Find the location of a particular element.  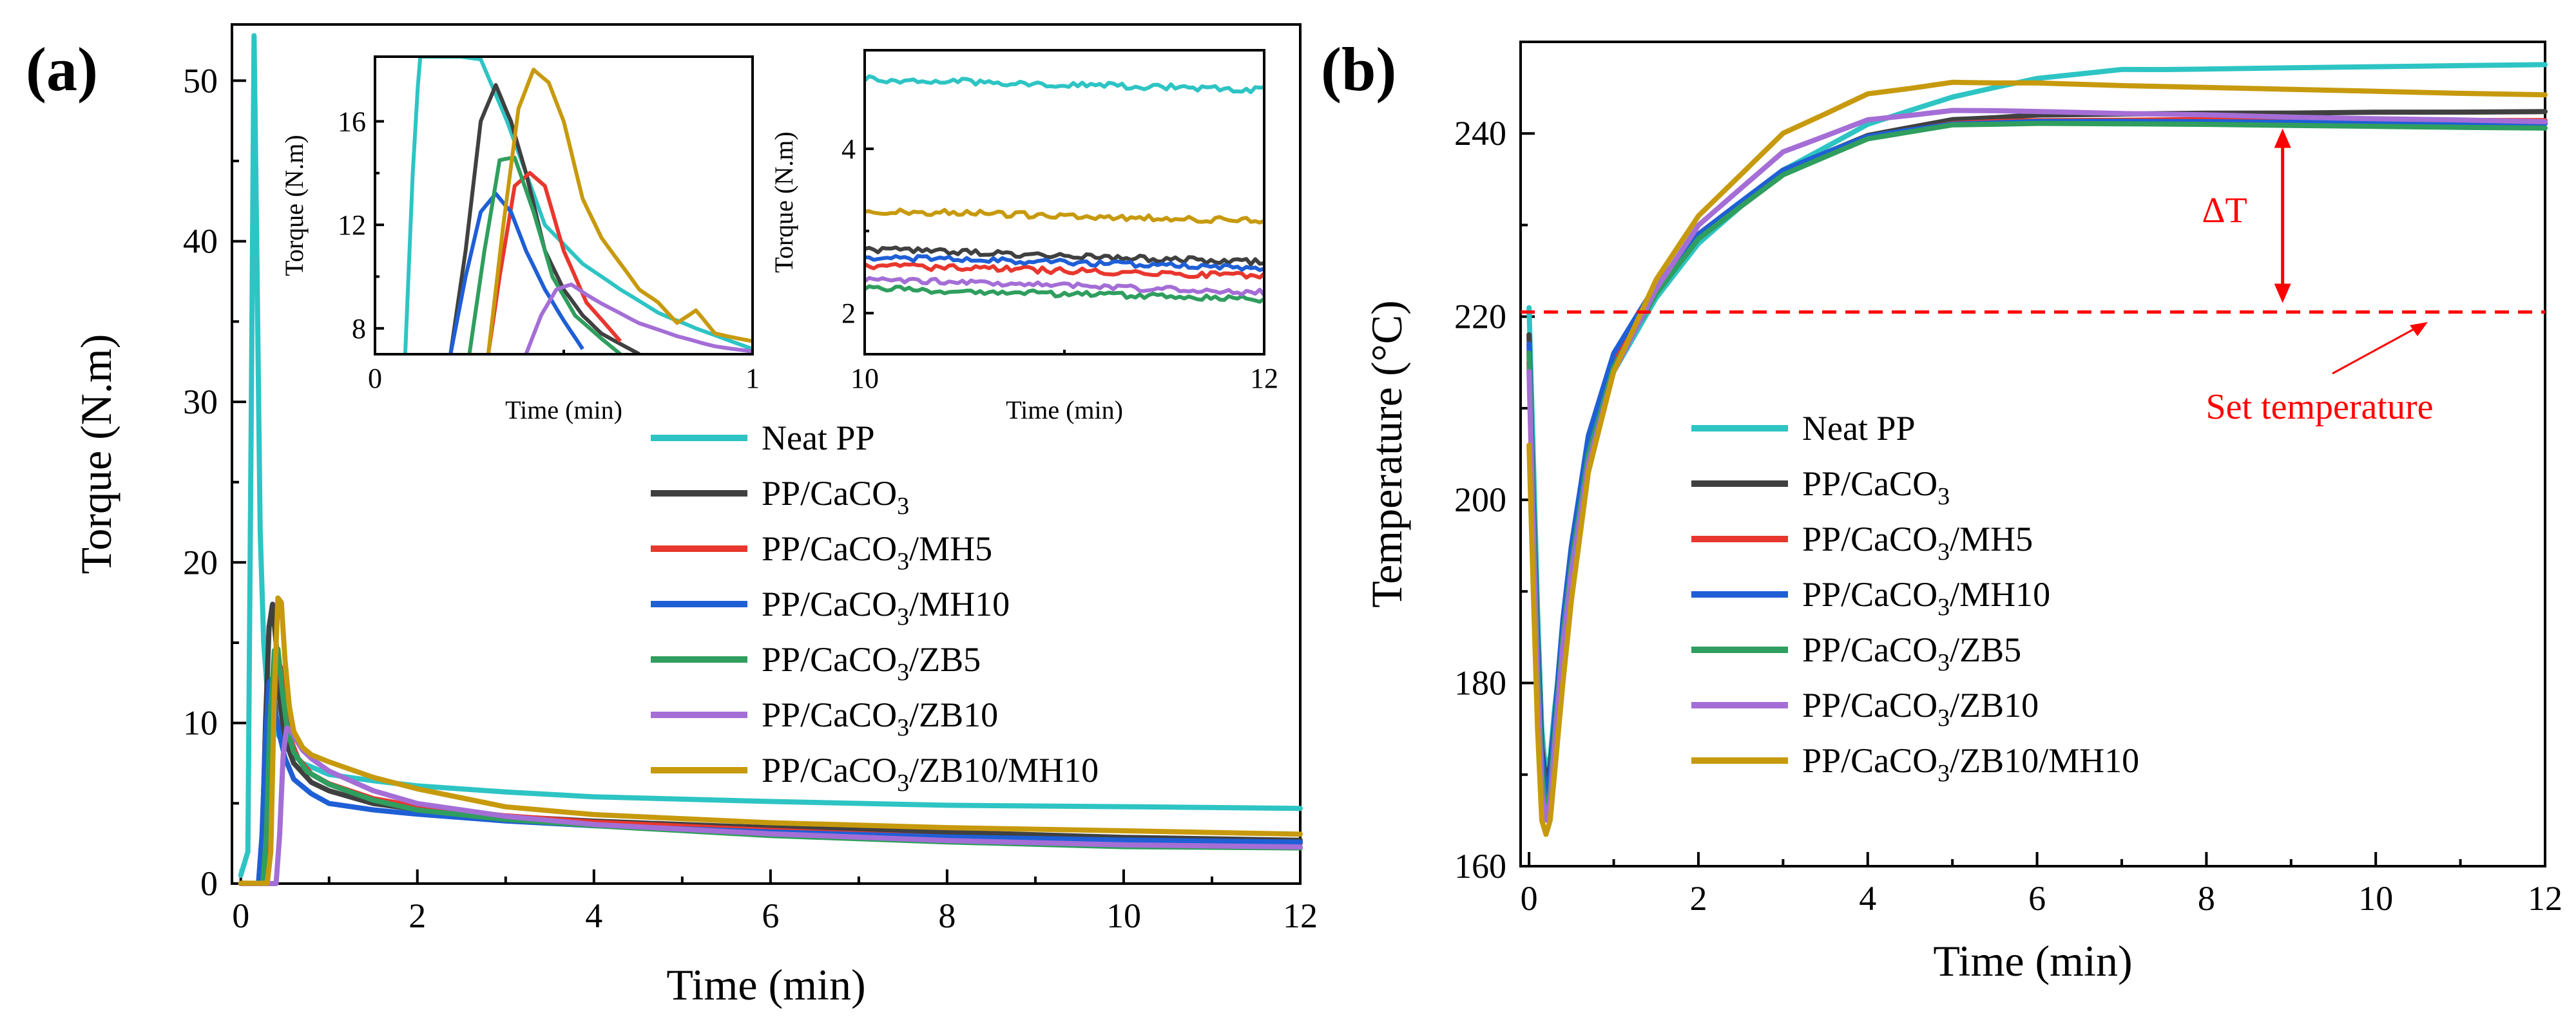

b-legend-label-pp-caco3: PP/CaCO3 is located at coordinates (1876, 487).